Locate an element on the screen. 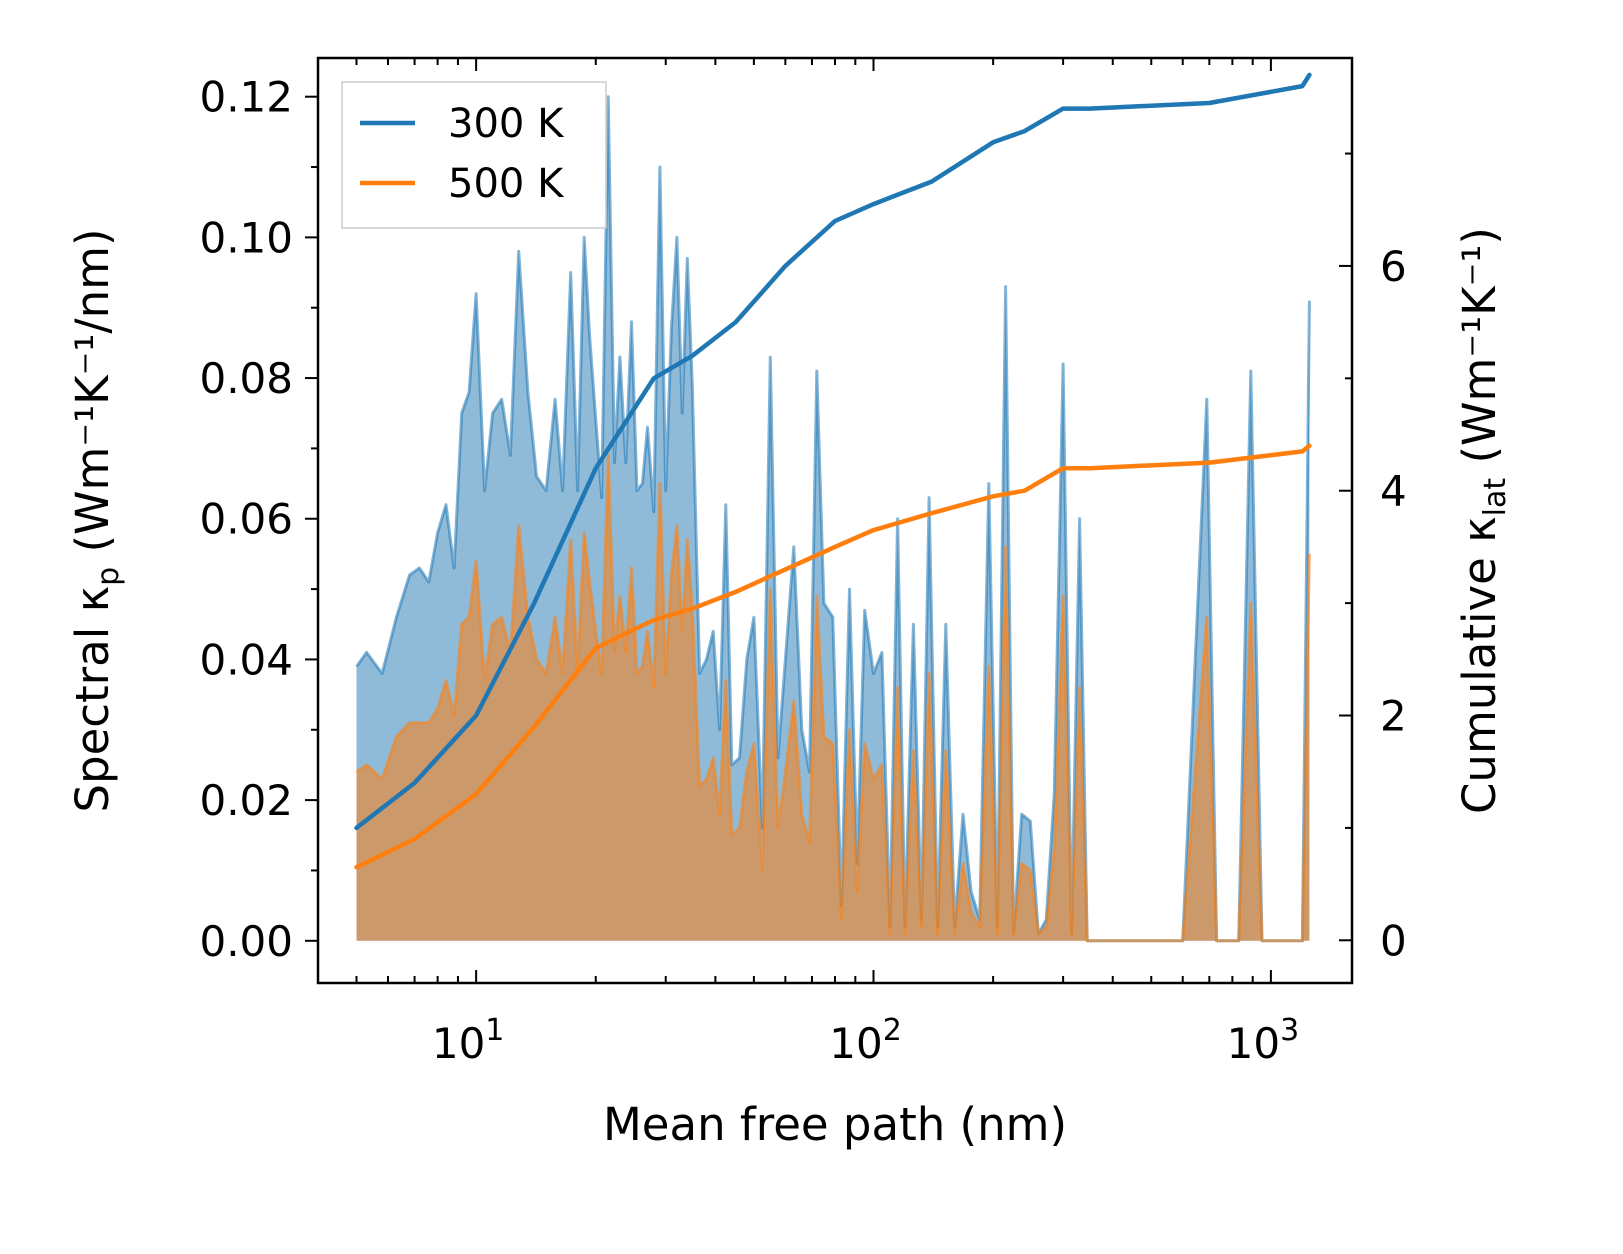 This screenshot has height=1254, width=1623. x-tick-label-exponent: 1 is located at coordinates (494, 1030).